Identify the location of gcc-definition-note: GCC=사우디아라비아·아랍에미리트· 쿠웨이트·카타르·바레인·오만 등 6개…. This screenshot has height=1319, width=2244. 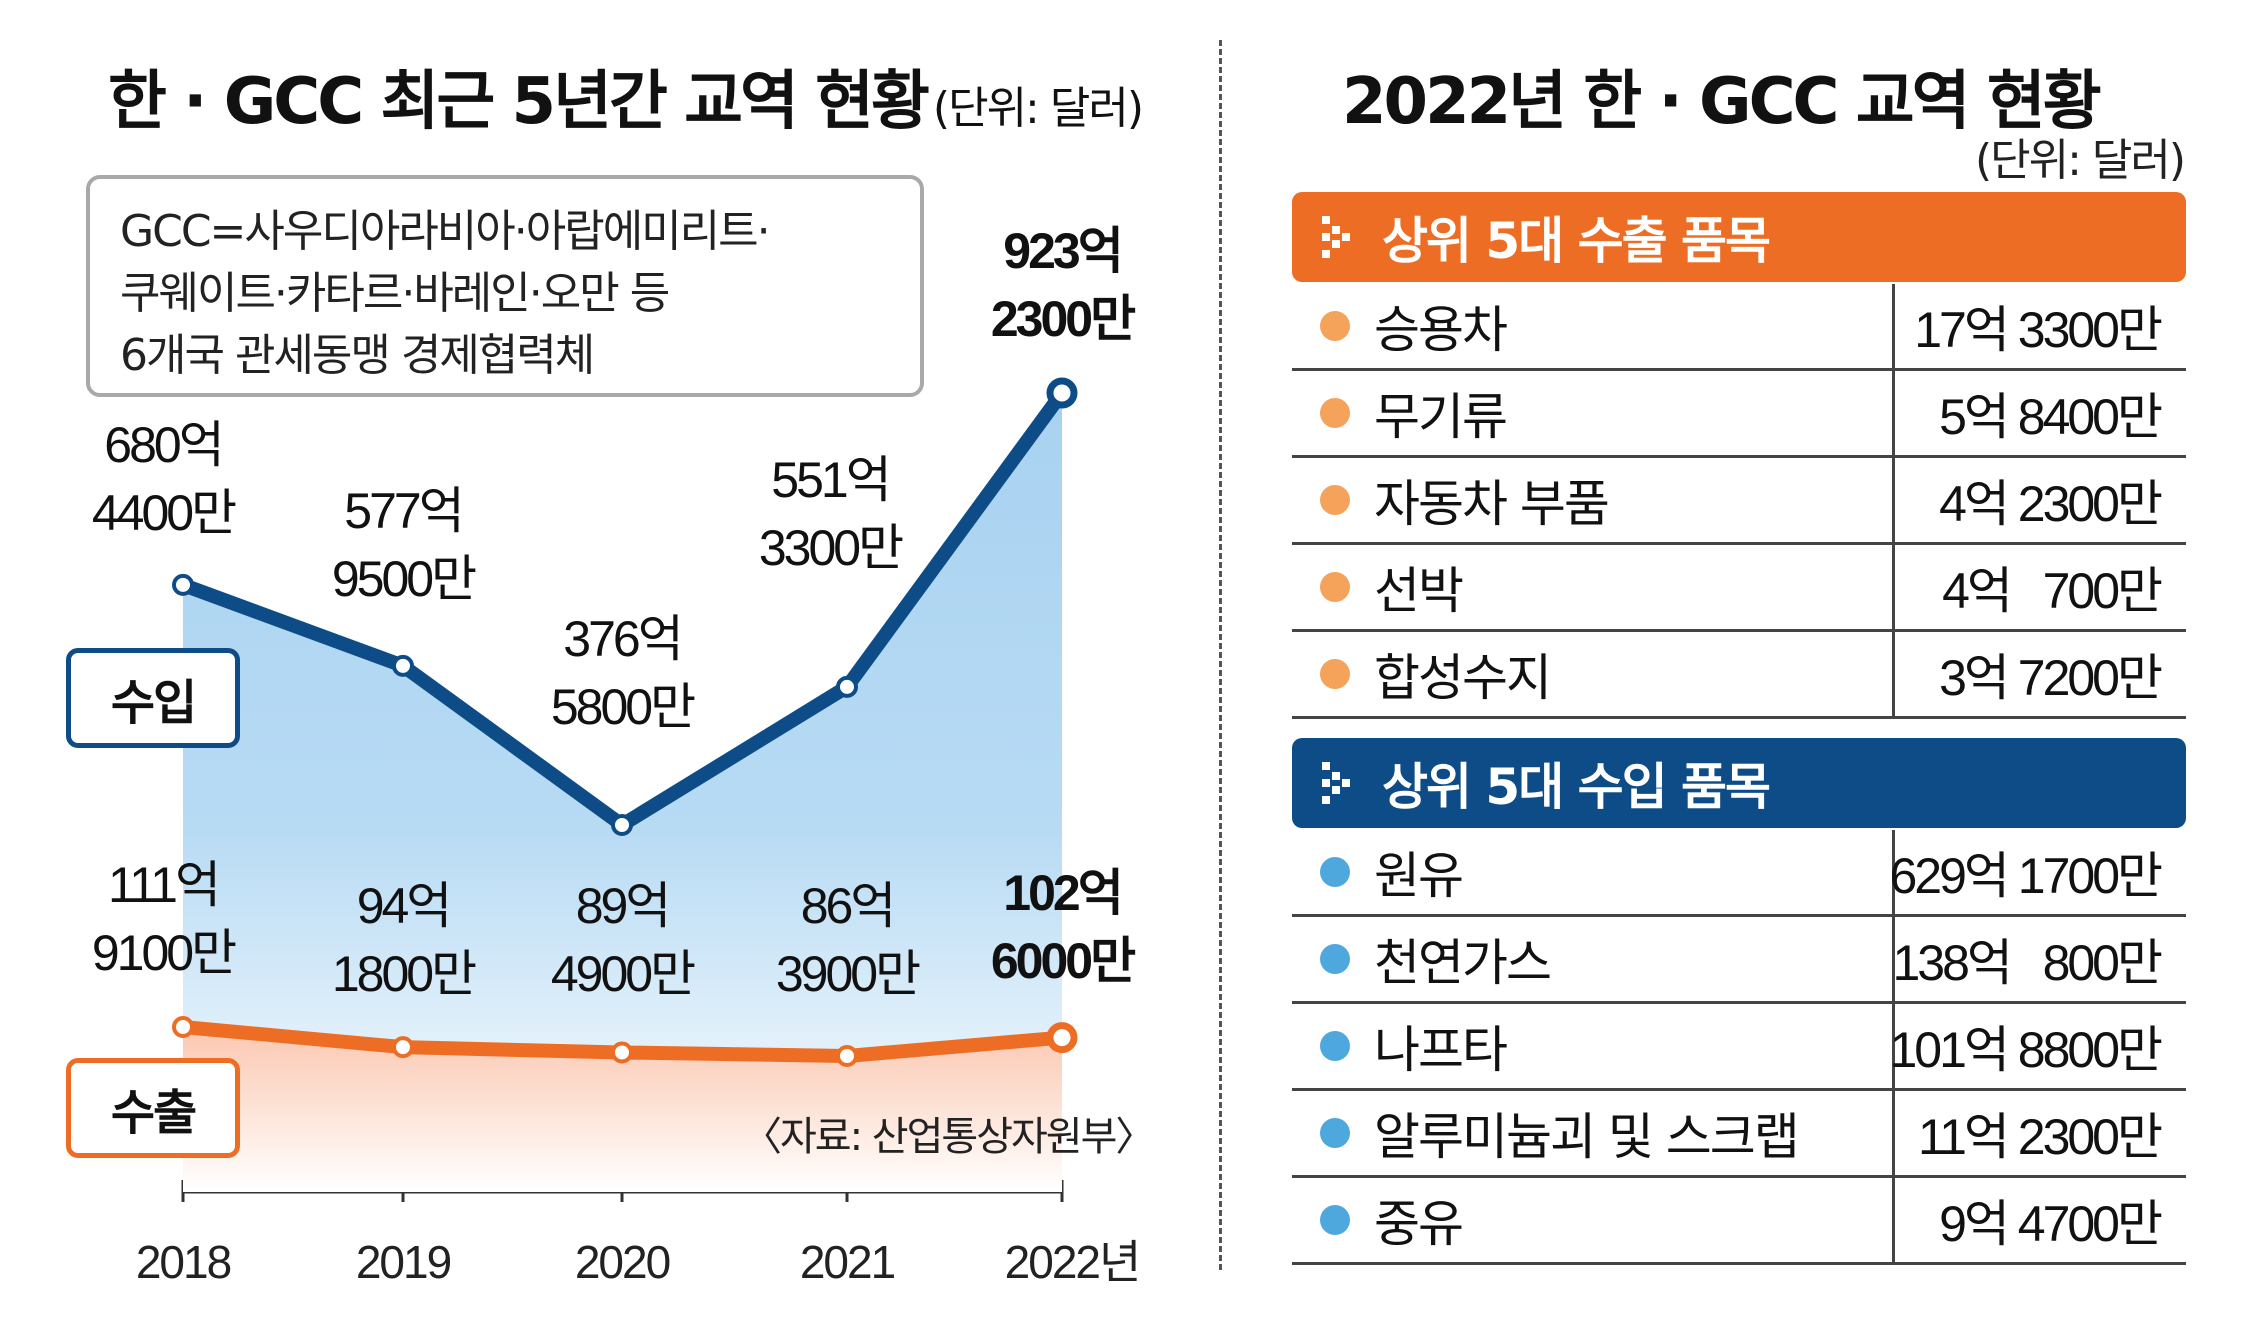
(505, 286).